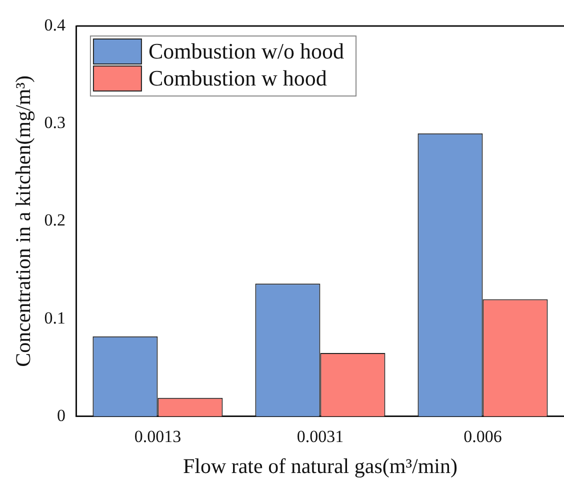 Image resolution: width=564 pixels, height=486 pixels. I want to click on x-tick-label: 0.0031, so click(320, 436).